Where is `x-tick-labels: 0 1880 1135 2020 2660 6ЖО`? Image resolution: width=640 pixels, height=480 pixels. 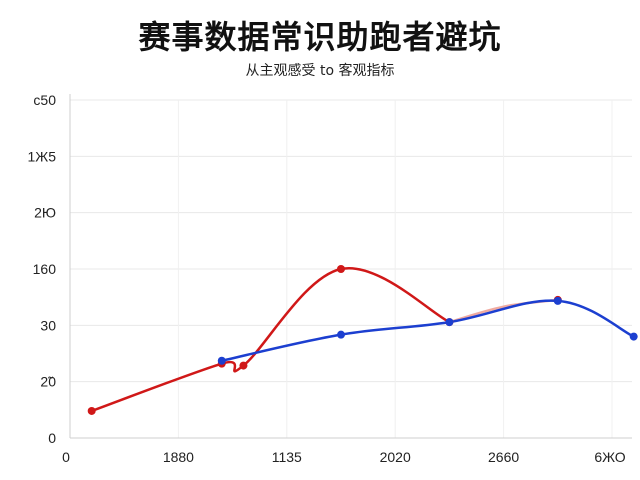 x-tick-labels: 0 1880 1135 2020 2660 6ЖО is located at coordinates (344, 457).